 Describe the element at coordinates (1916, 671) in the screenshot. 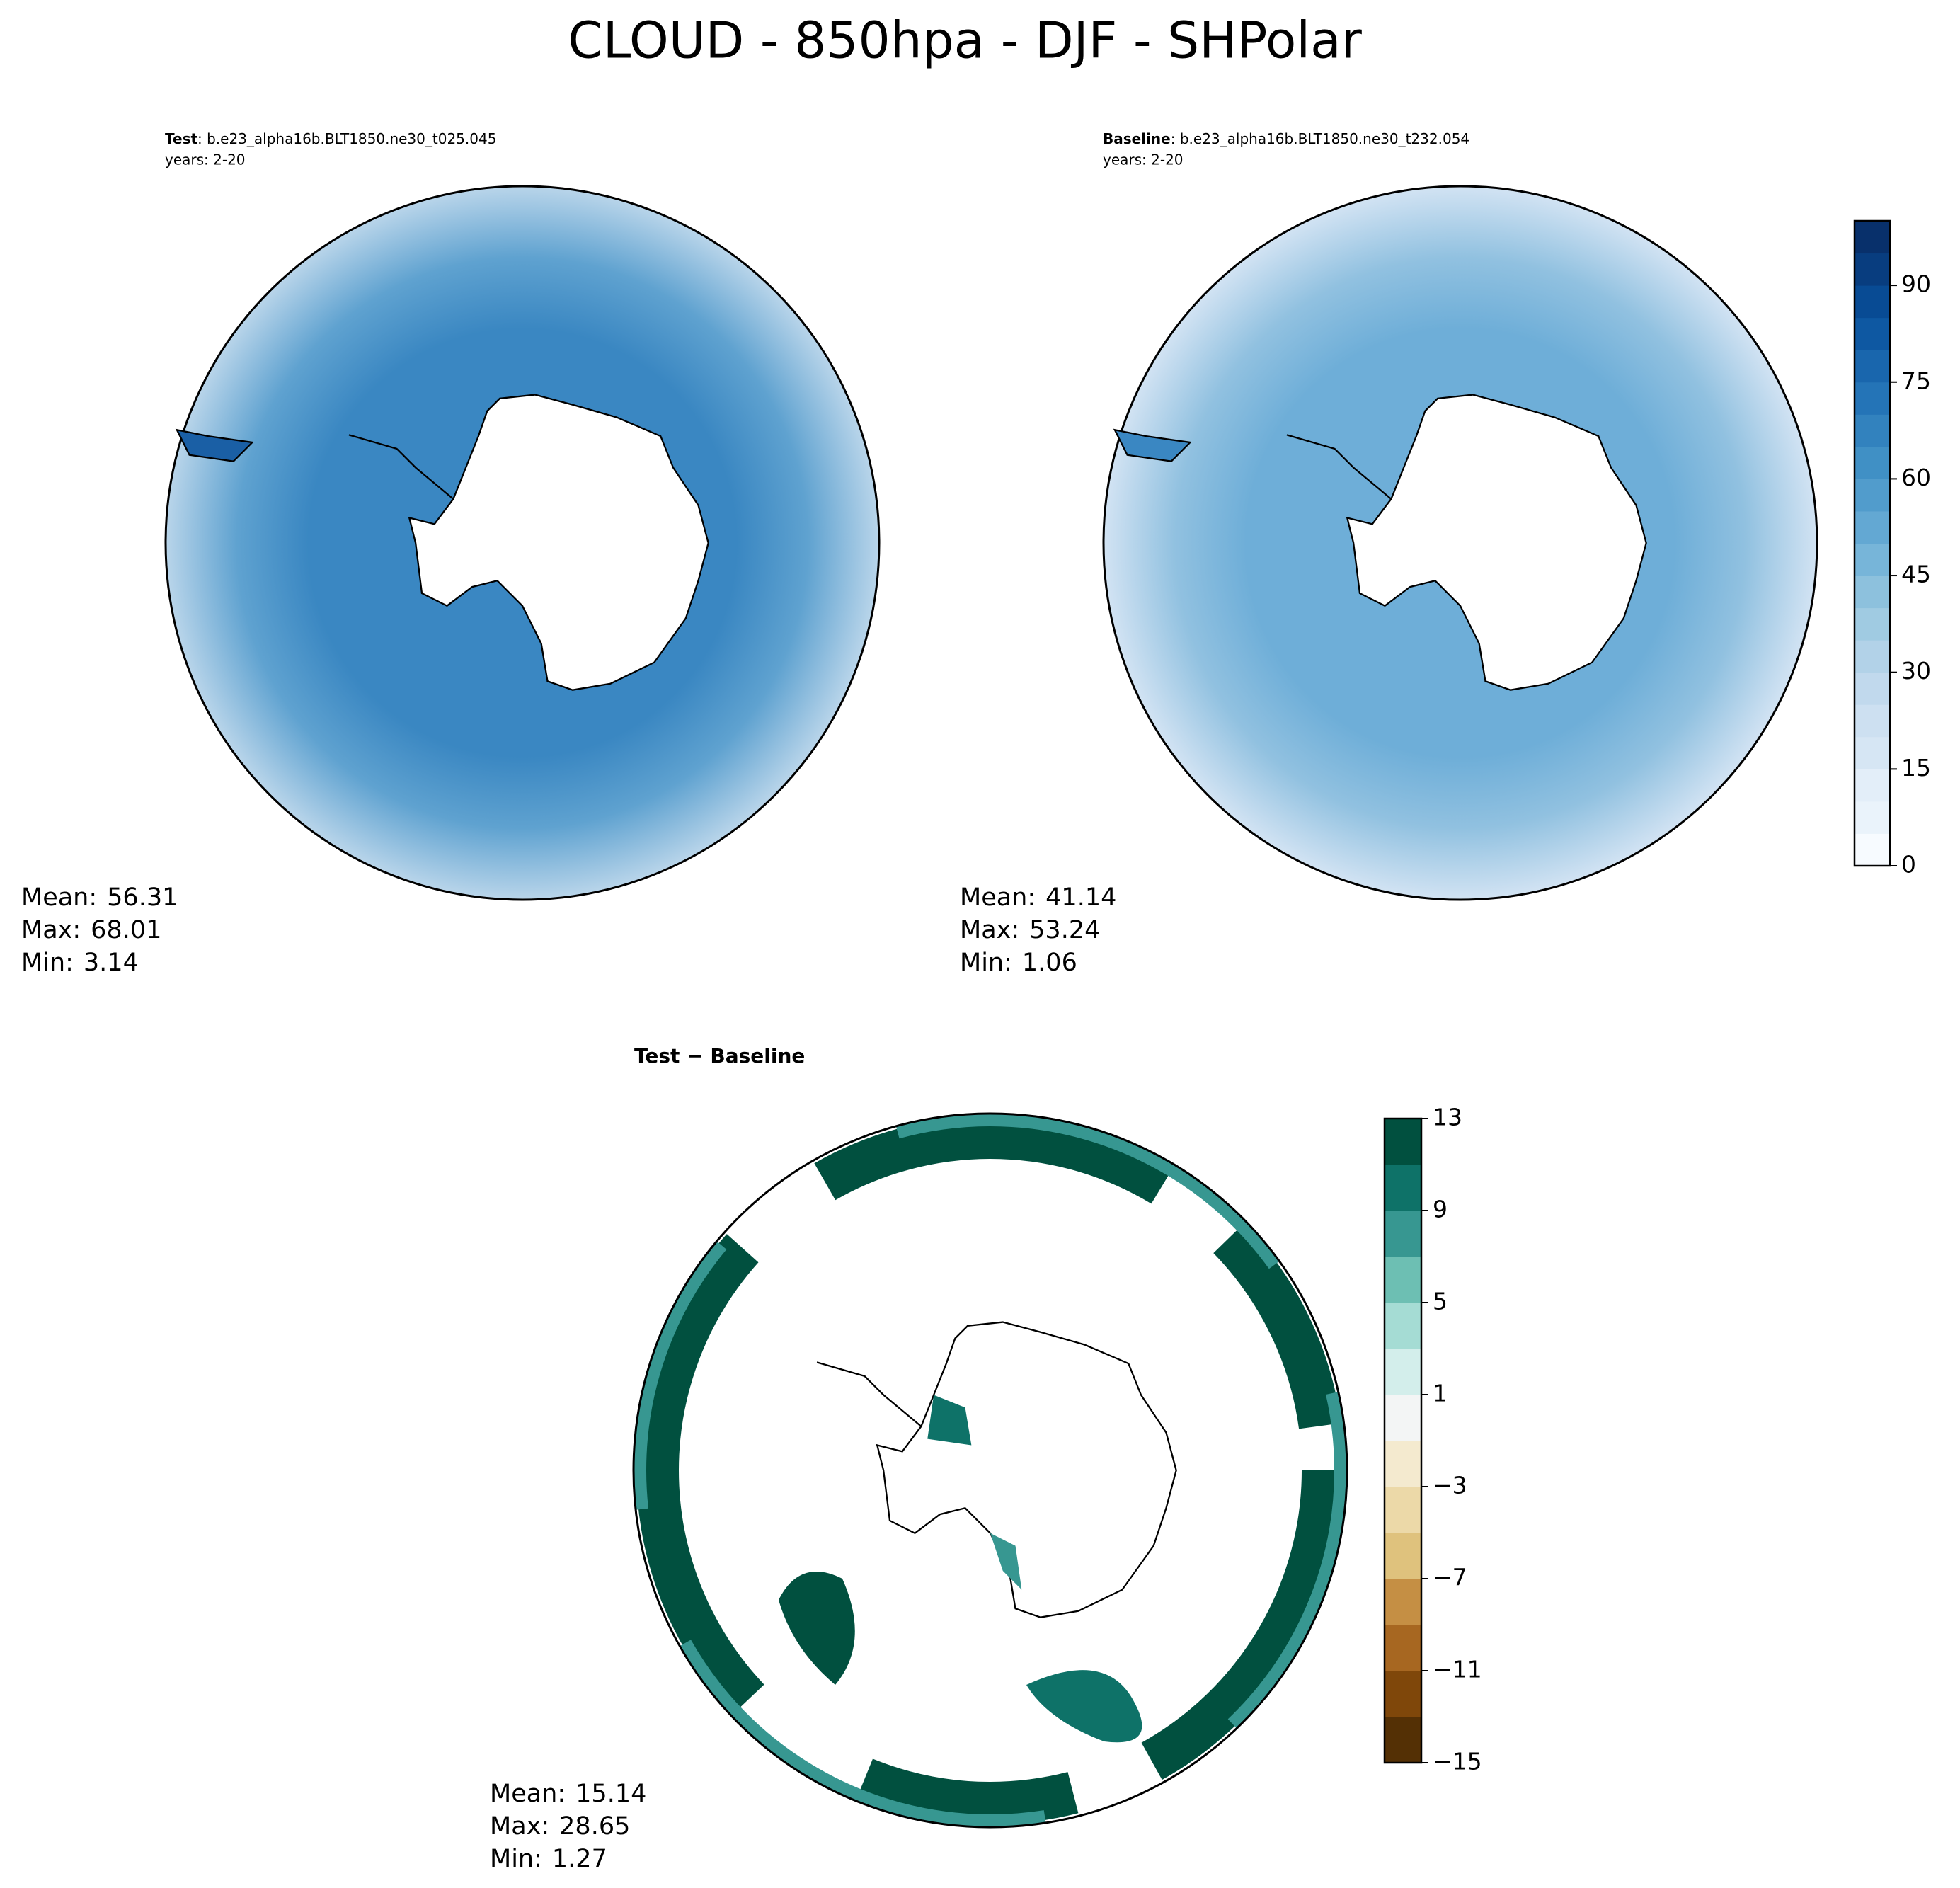

I see `colorbar-tick-label: 30` at that location.